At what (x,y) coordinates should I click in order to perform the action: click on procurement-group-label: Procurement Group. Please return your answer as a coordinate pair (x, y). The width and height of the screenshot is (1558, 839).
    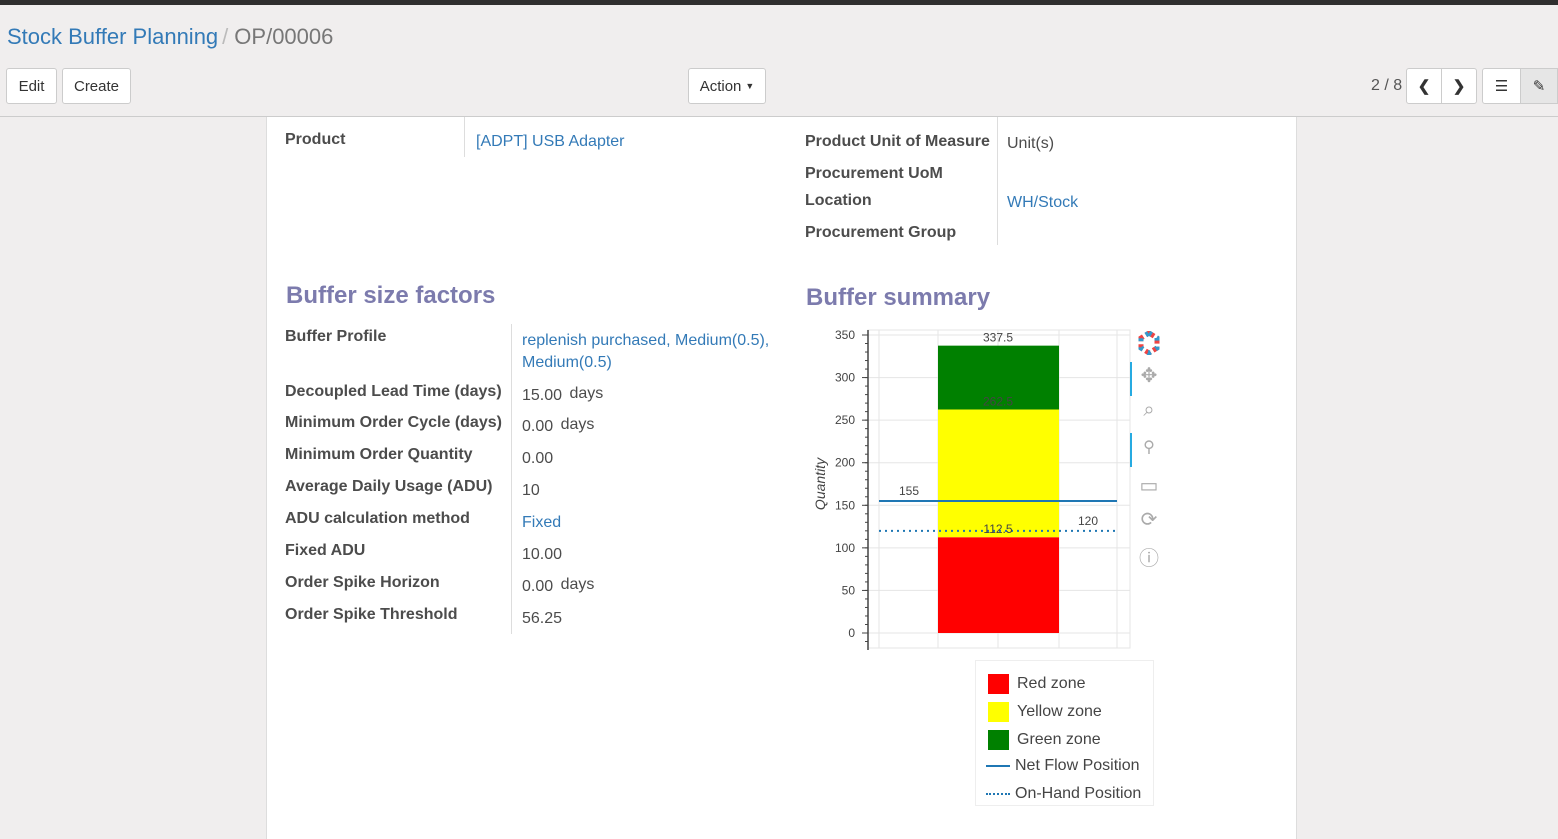
    Looking at the image, I should click on (881, 232).